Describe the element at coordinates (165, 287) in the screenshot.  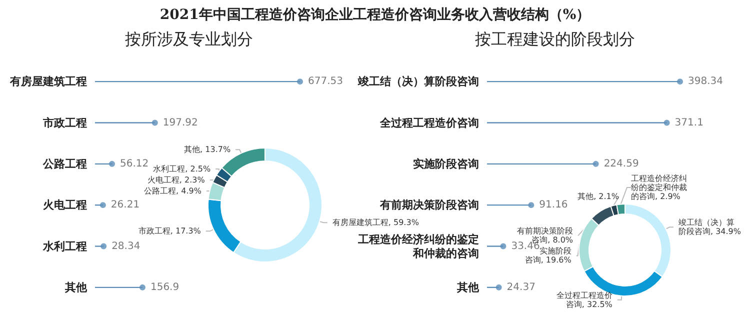
I see `data-label: 156.9` at that location.